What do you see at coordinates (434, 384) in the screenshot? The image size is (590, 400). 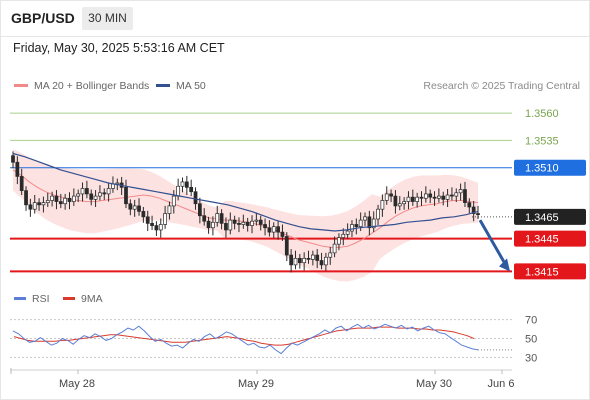 I see `x-tick-label: May 30` at bounding box center [434, 384].